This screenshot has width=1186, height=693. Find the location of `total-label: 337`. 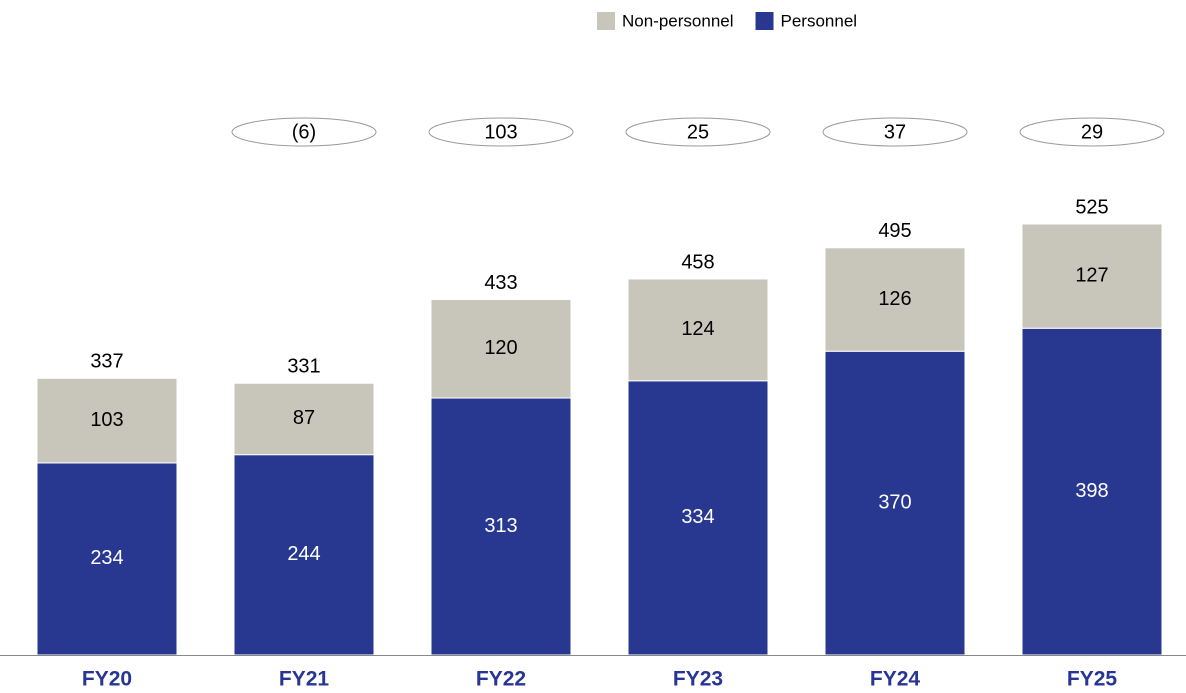

total-label: 337 is located at coordinates (106, 362).